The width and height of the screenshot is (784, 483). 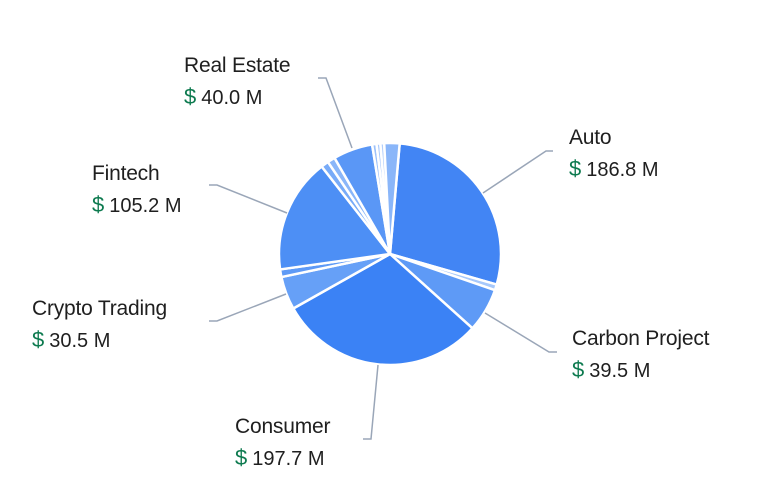 I want to click on leader-line-crypto-trading, so click(x=248, y=307).